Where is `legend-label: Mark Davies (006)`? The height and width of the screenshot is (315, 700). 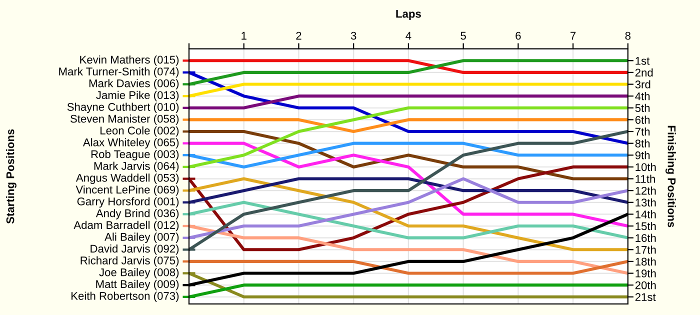 legend-label: Mark Davies (006) is located at coordinates (134, 84).